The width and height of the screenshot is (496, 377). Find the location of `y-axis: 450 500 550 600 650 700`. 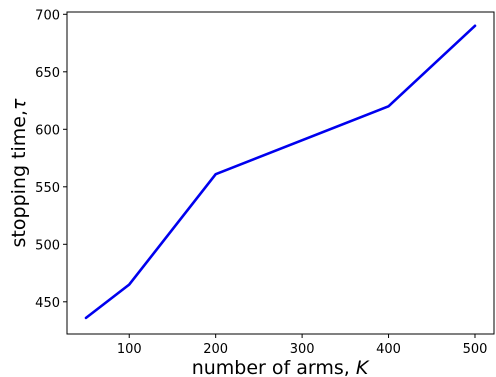

y-axis: 450 500 550 600 650 700 is located at coordinates (51, 159).